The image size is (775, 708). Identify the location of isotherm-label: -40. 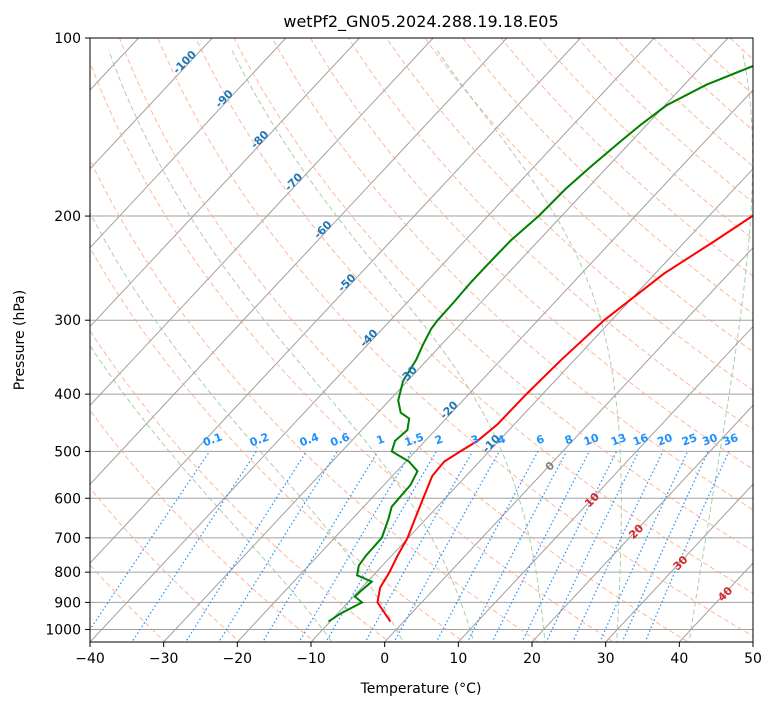
(368, 337).